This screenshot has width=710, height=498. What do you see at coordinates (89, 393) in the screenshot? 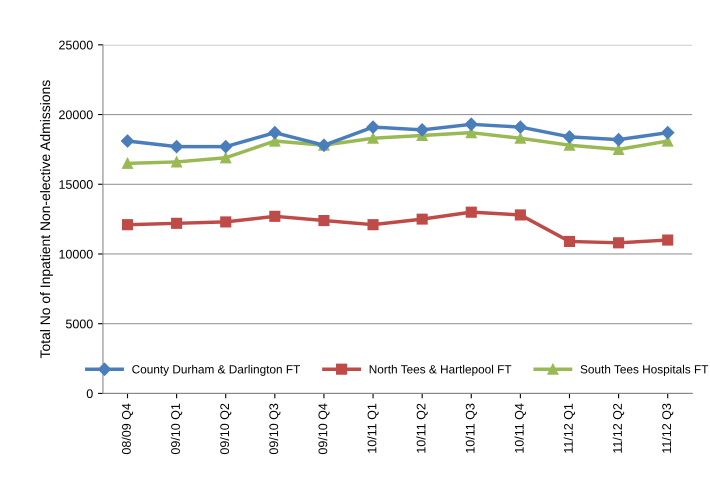
I see `y-tick-label: 0` at bounding box center [89, 393].